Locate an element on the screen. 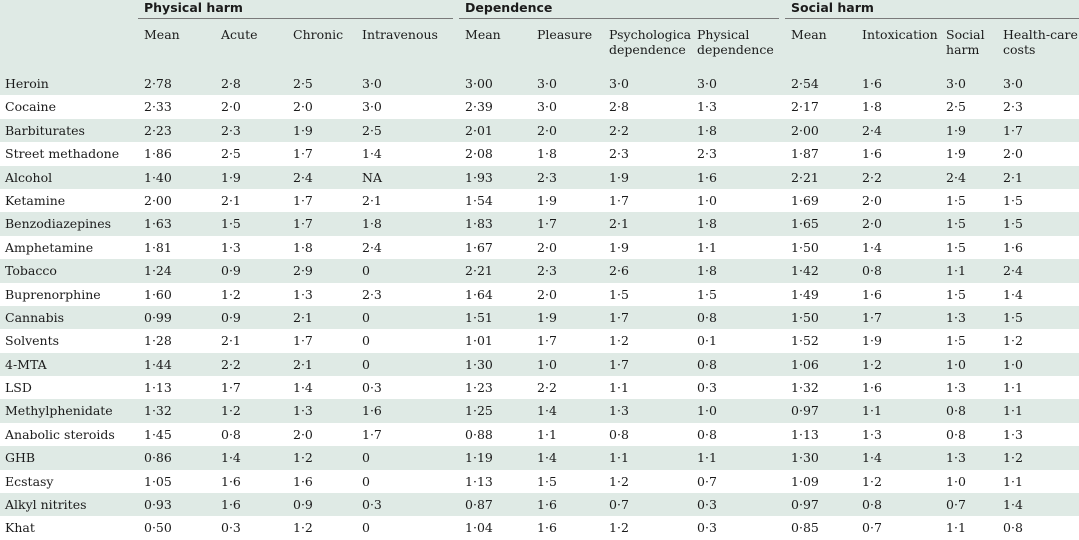 This screenshot has width=1079, height=540. column-header: Mean is located at coordinates (483, 34).